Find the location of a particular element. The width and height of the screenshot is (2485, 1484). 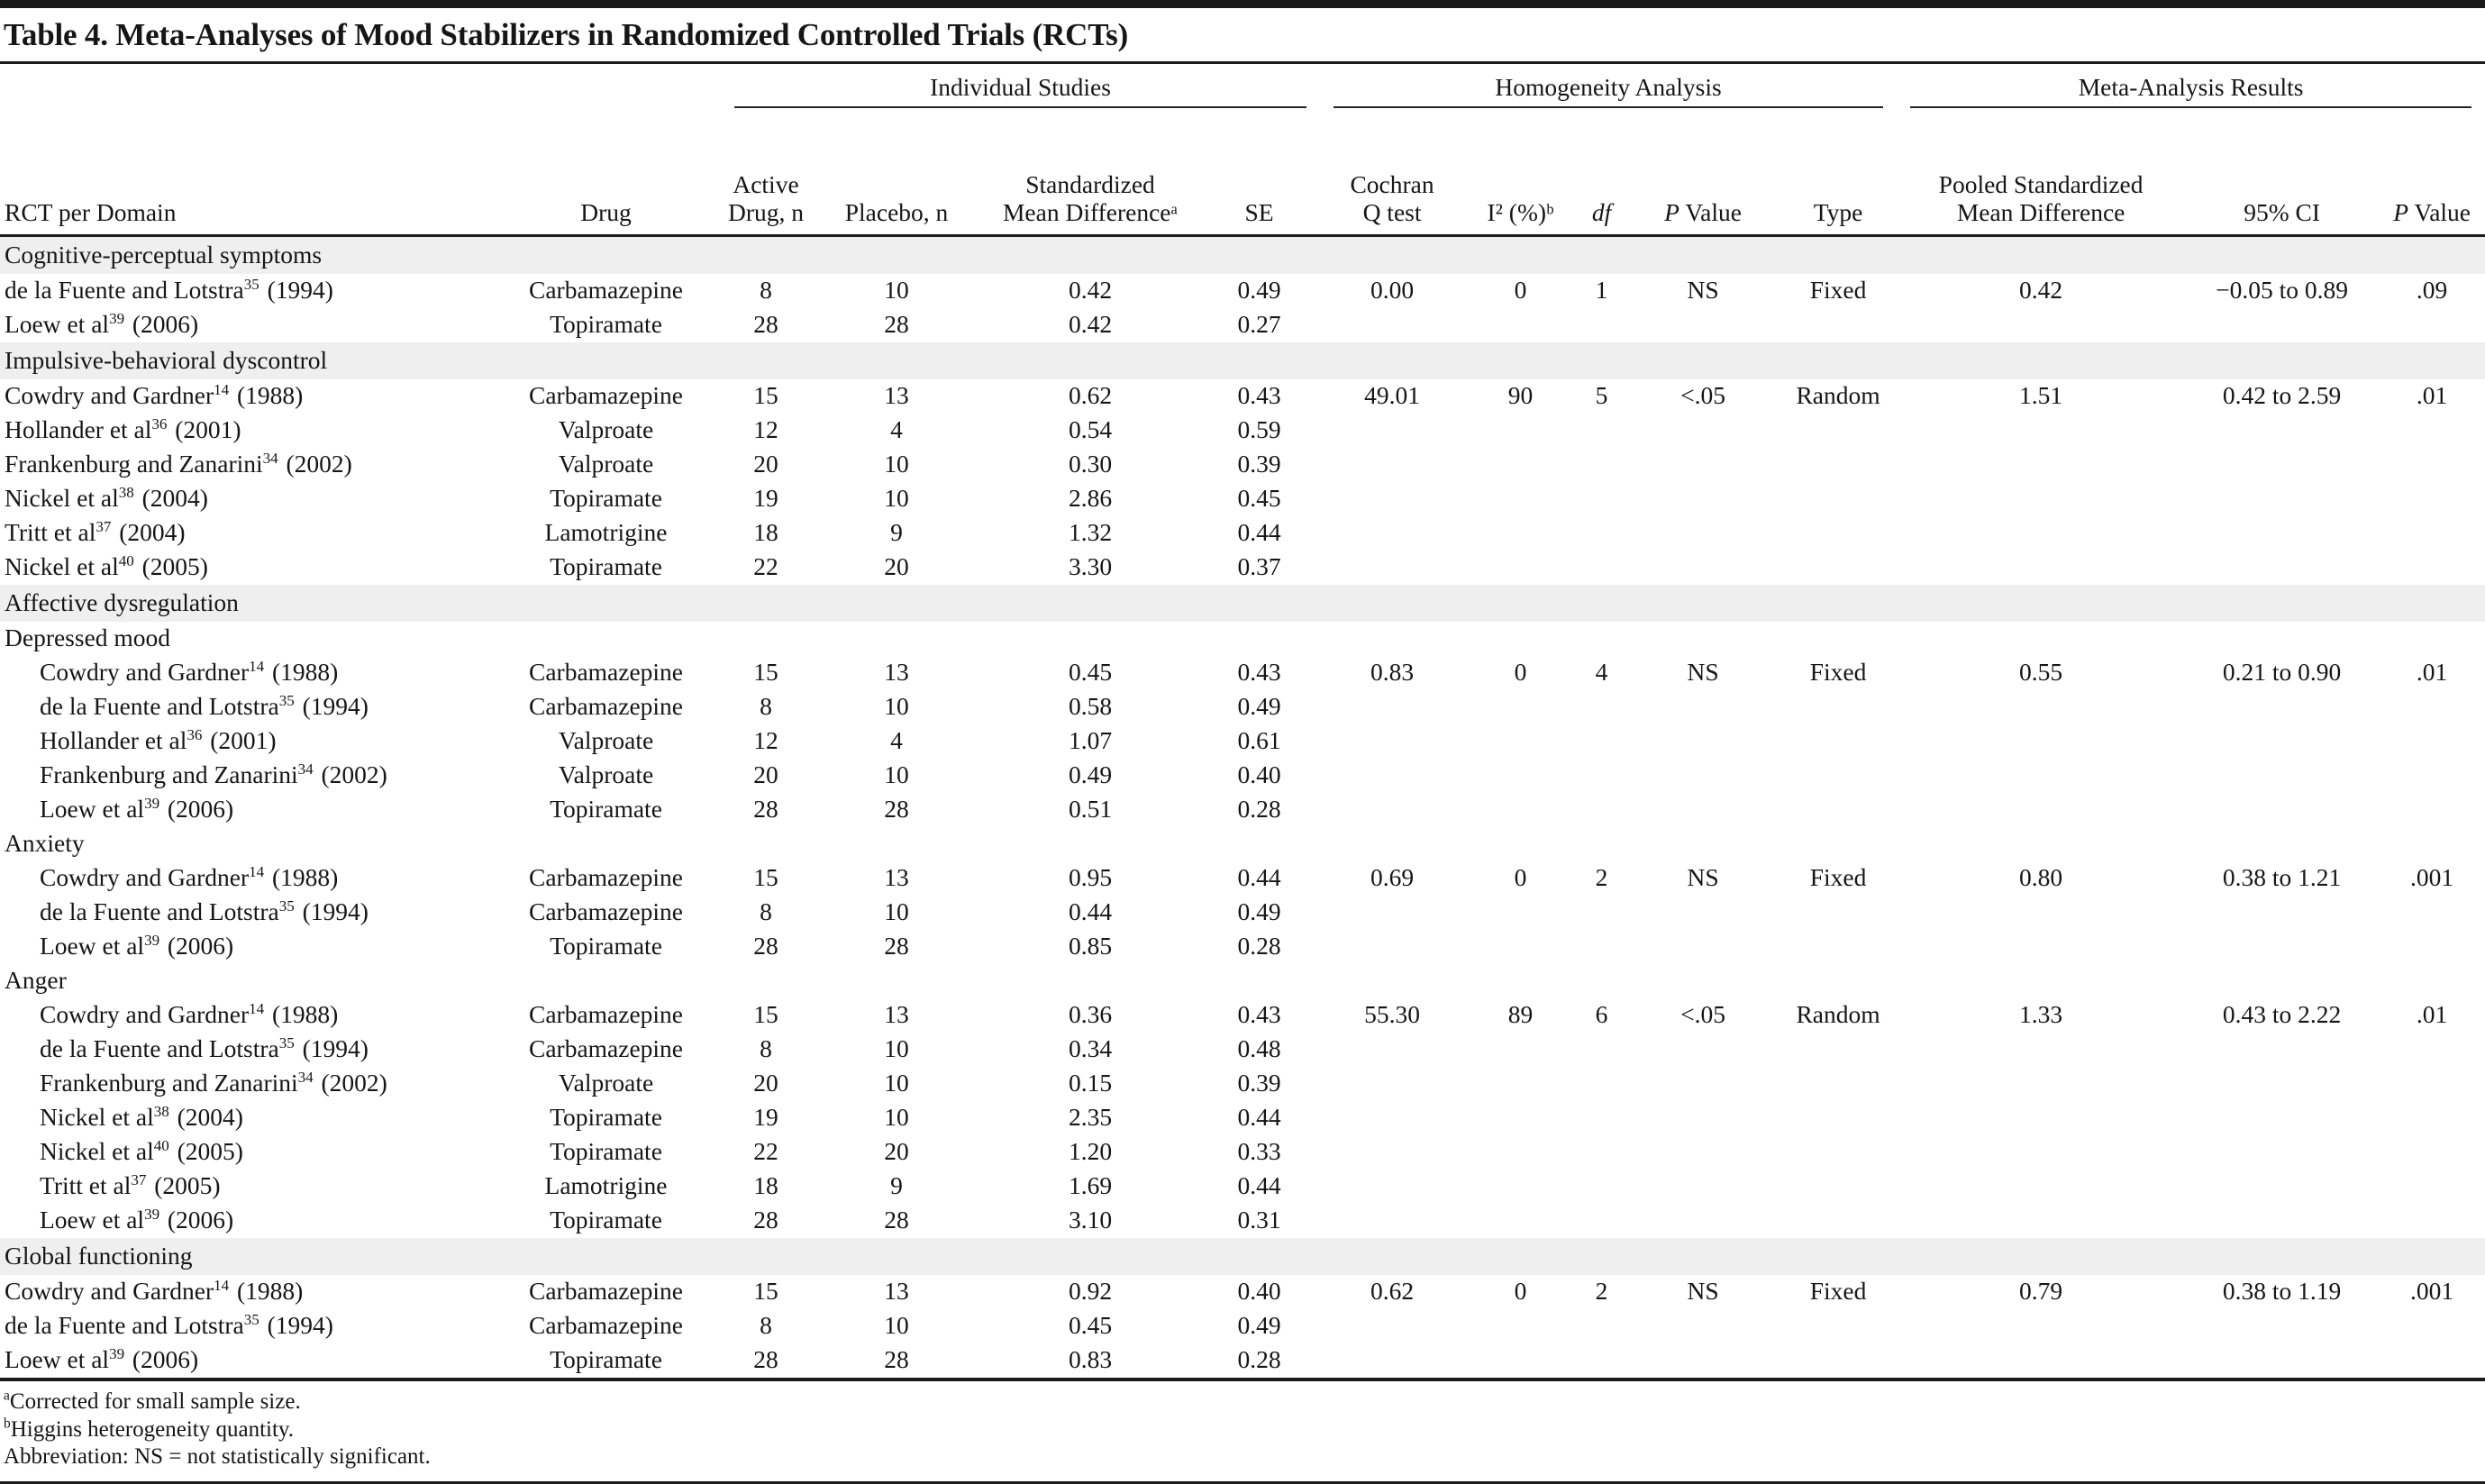

group-spacer is located at coordinates (360, 86).